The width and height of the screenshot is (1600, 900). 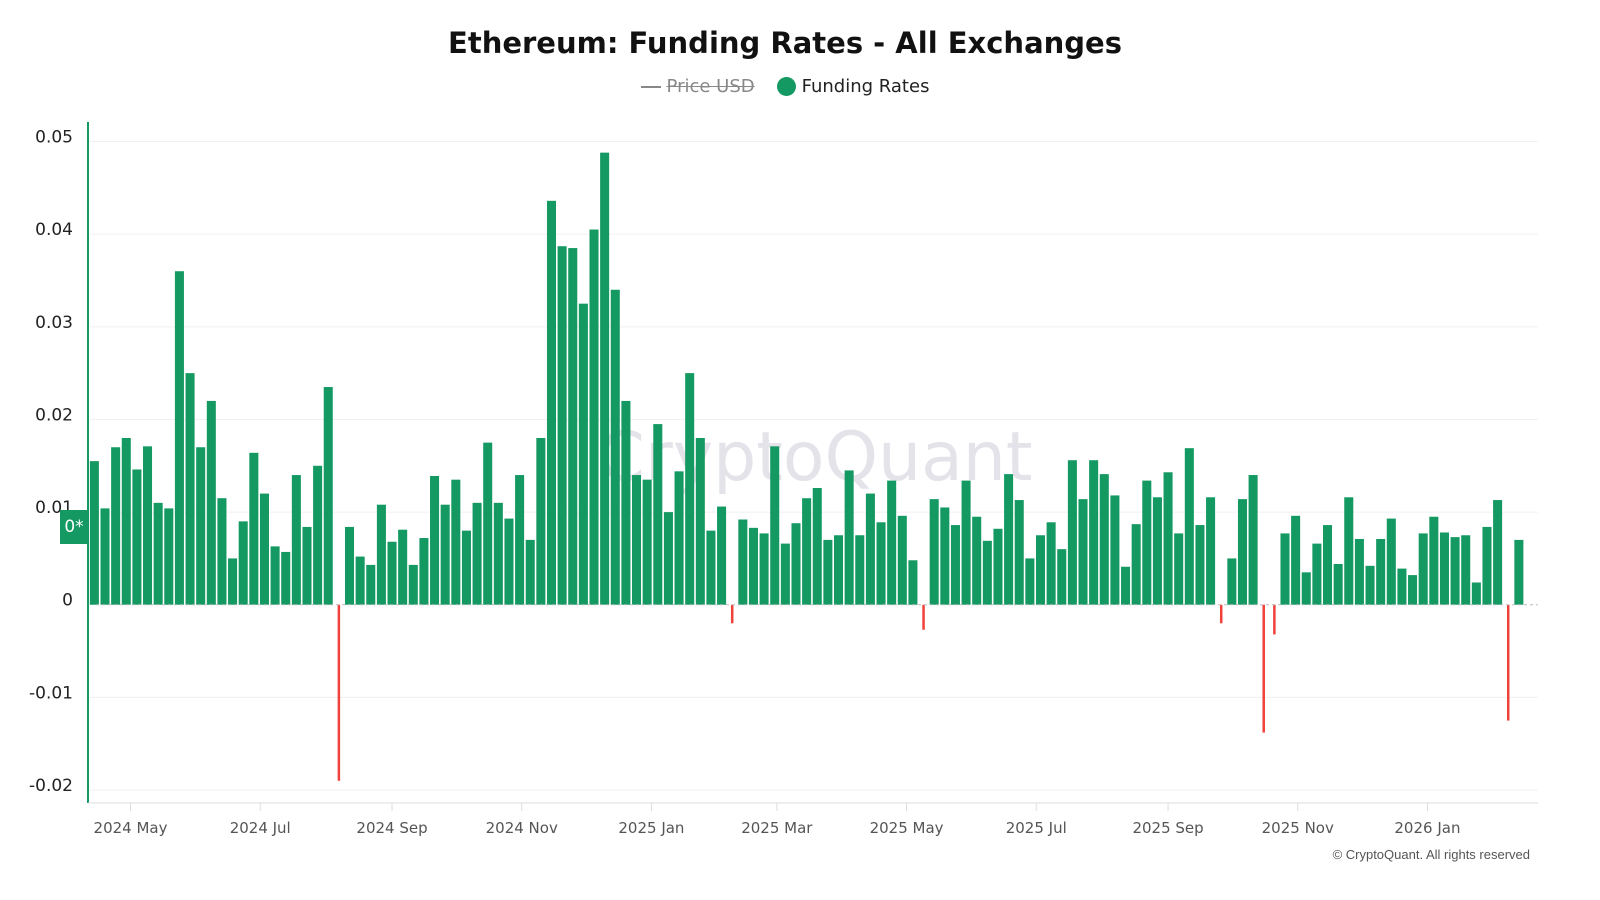 I want to click on x-tick-label: 2025 May, so click(x=907, y=828).